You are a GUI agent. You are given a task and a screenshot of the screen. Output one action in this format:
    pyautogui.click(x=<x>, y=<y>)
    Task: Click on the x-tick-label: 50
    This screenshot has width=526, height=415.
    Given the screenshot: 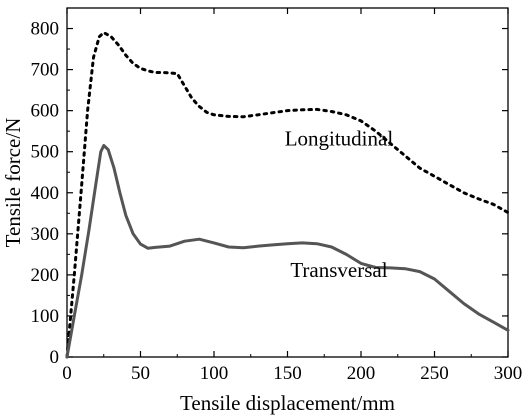 What is the action you would take?
    pyautogui.click(x=140, y=373)
    